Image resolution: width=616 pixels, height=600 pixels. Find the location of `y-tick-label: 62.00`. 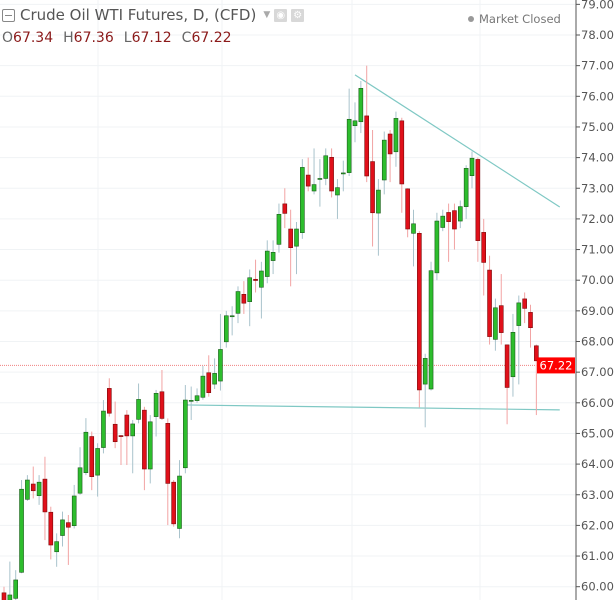

y-tick-label: 62.00 is located at coordinates (597, 525).